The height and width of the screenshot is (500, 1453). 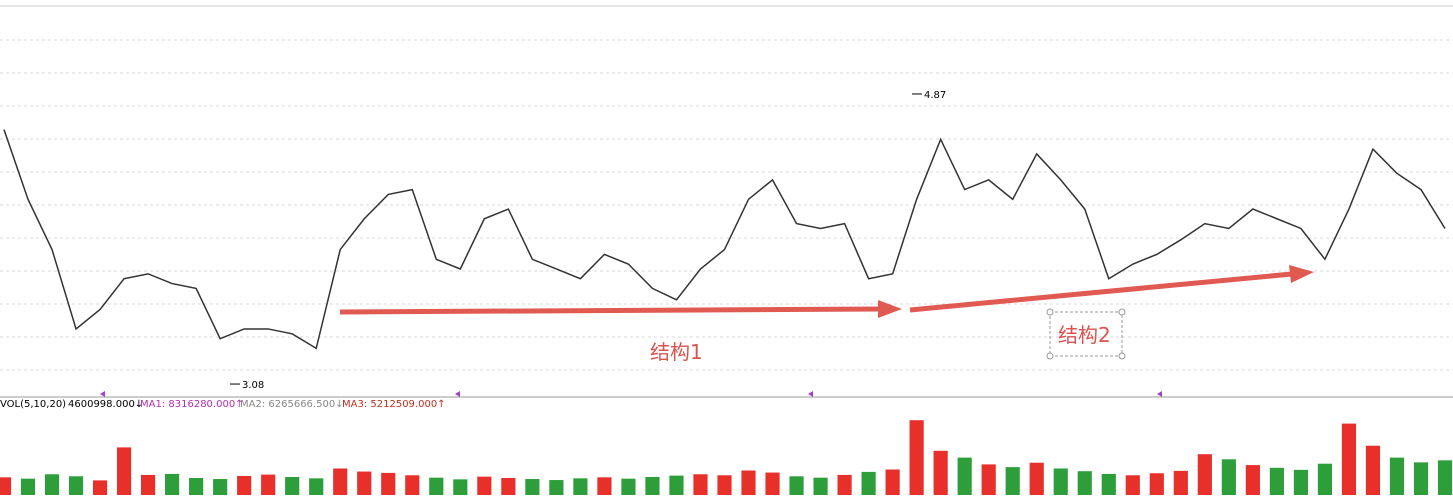 What do you see at coordinates (253, 385) in the screenshot?
I see `low-label: 3.08` at bounding box center [253, 385].